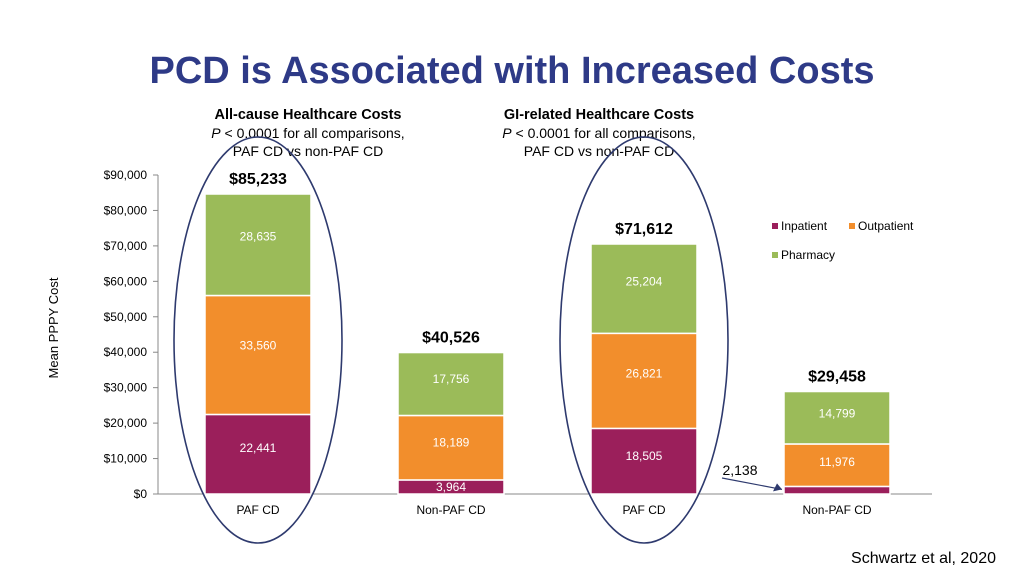 This screenshot has width=1024, height=576. Describe the element at coordinates (126, 175) in the screenshot. I see `y-tick-label: $90,000` at that location.